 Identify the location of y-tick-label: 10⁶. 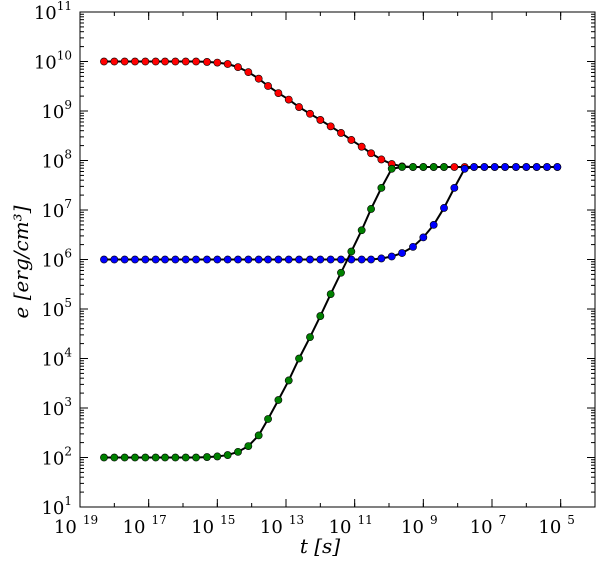
(56, 259).